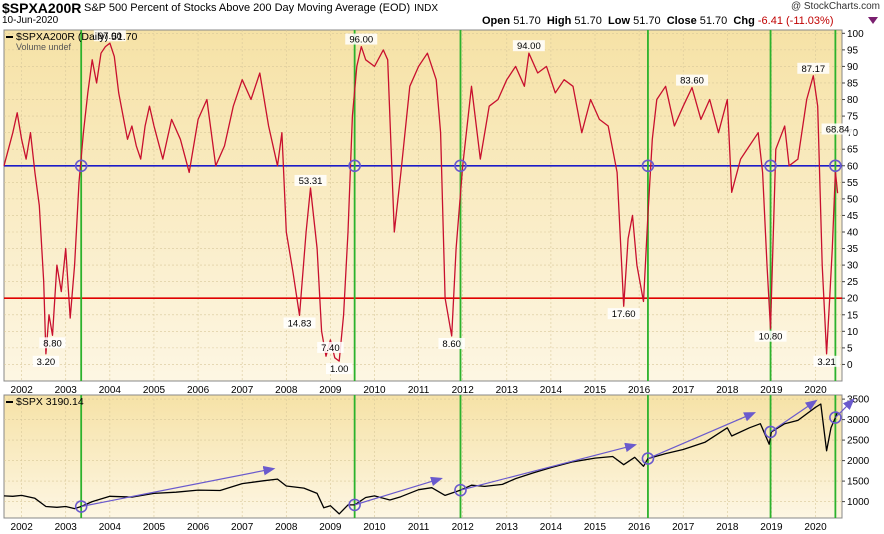  What do you see at coordinates (853, 183) in the screenshot?
I see `y-tick-label: 55` at bounding box center [853, 183].